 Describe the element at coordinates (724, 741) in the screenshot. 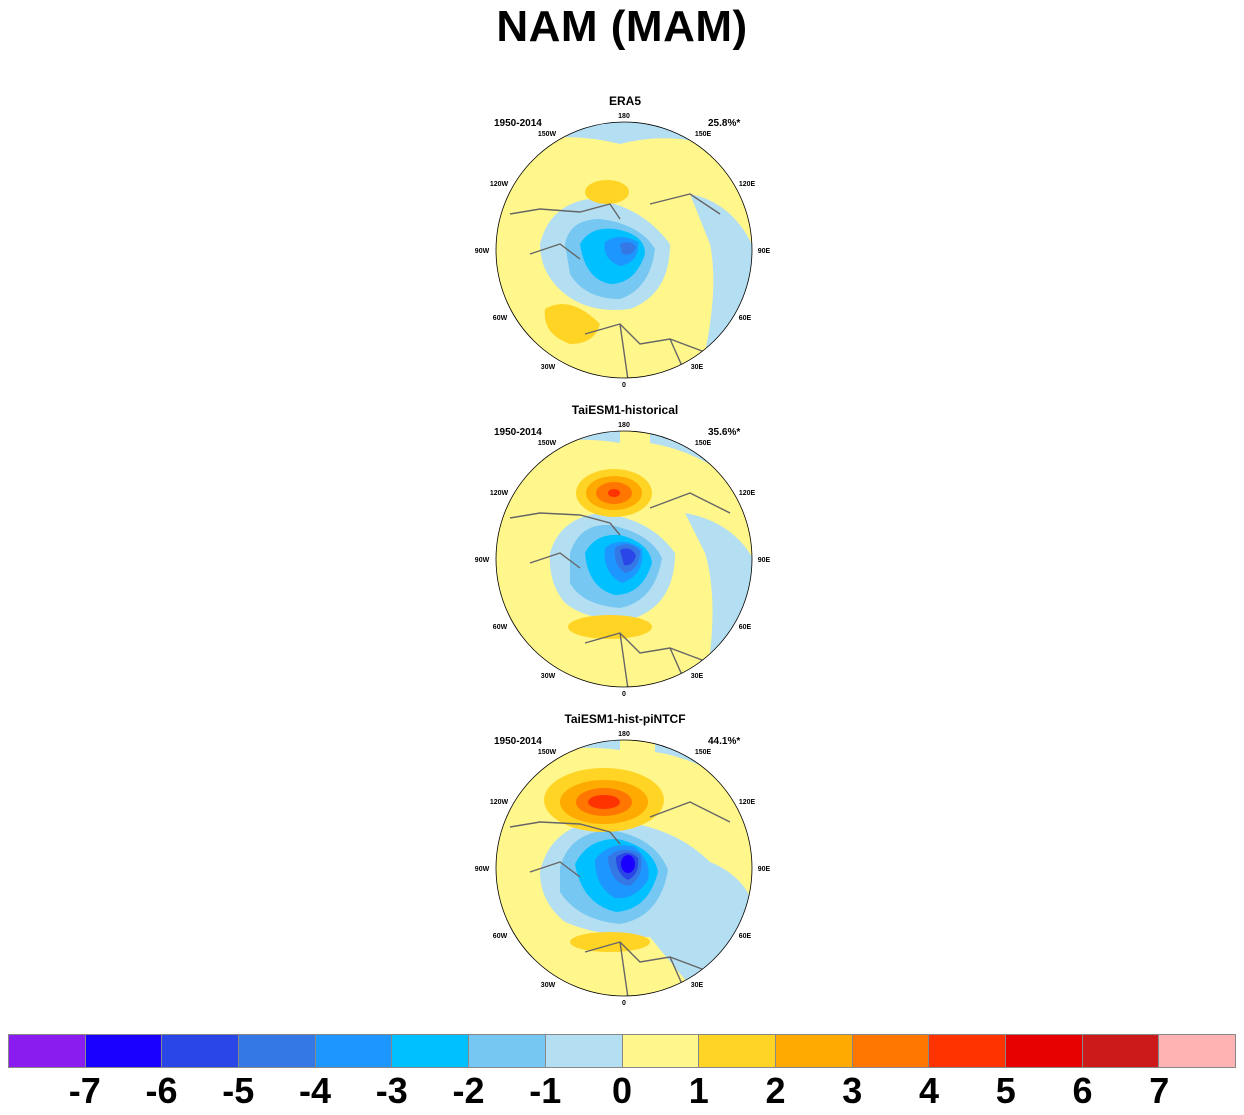

I see `variance-label: 44.1%*` at that location.